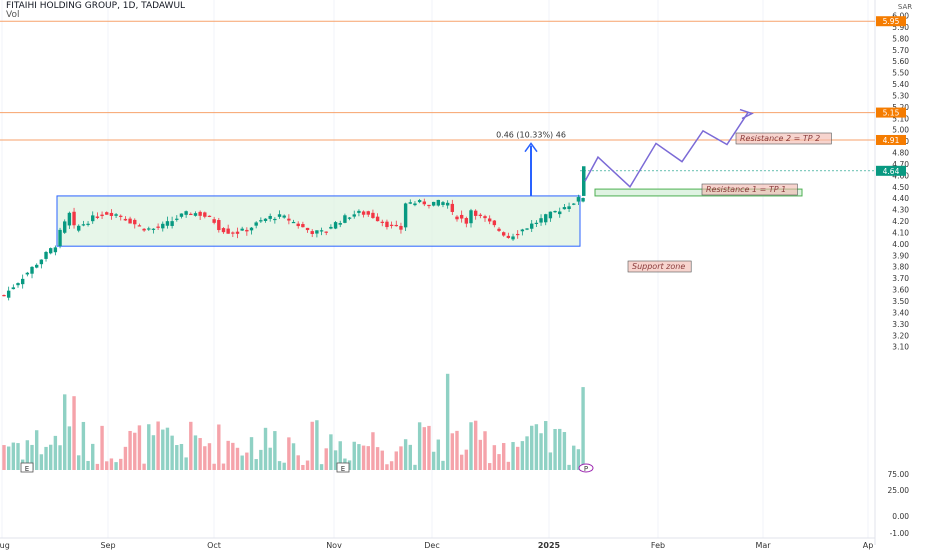 The image size is (932, 550). Describe the element at coordinates (900, 324) in the screenshot. I see `price-tick: 3.30` at that location.